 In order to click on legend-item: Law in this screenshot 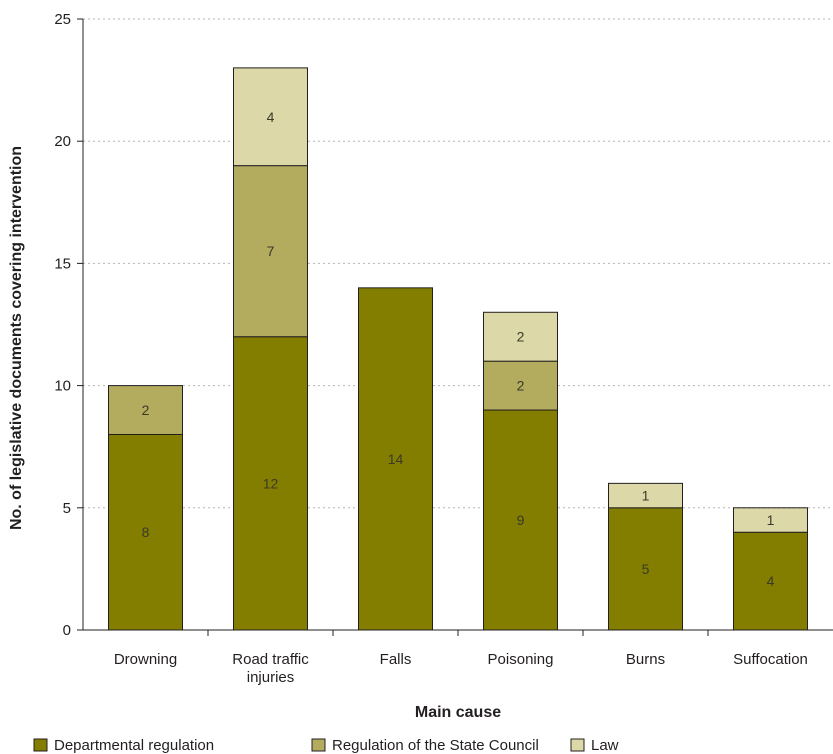, I will do `click(594, 745)`.